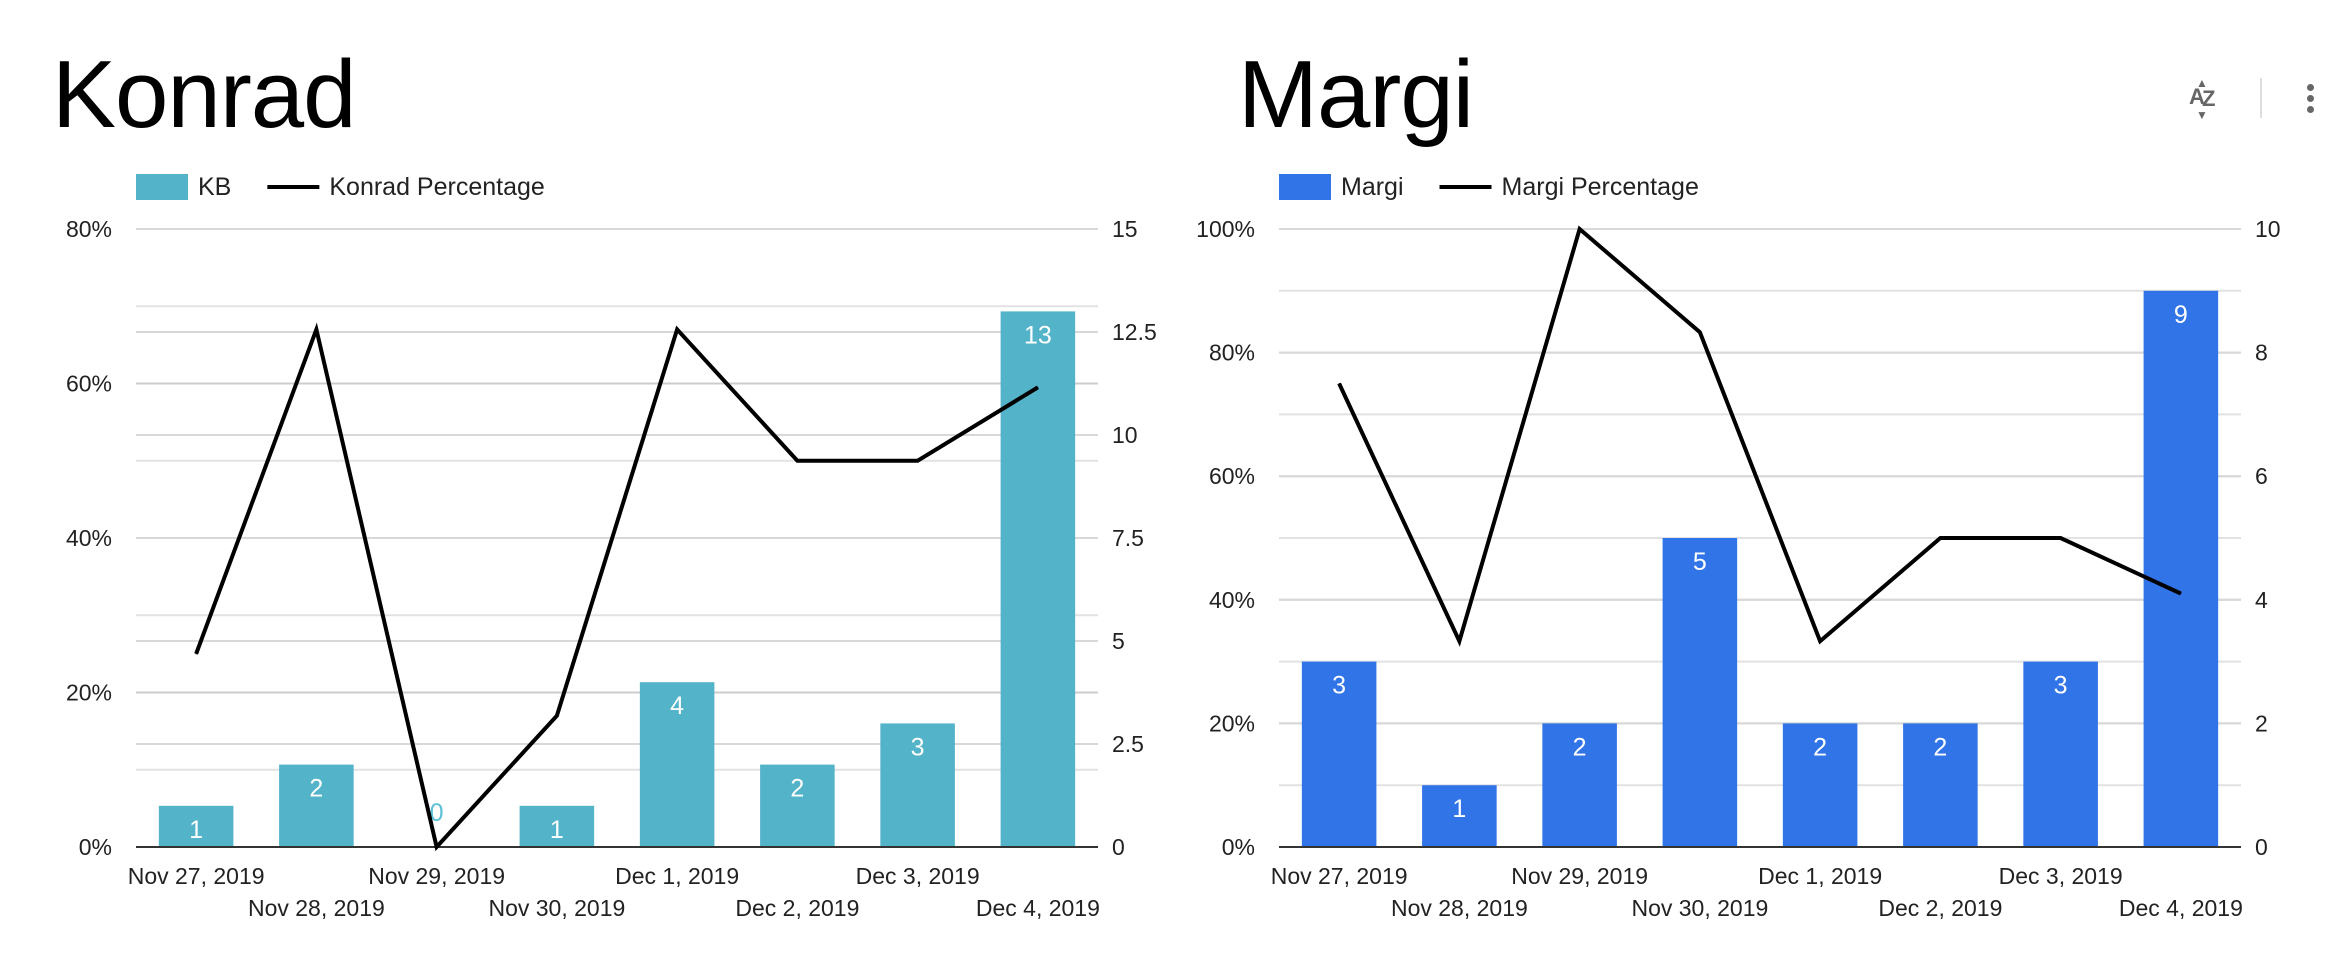 Image resolution: width=2336 pixels, height=964 pixels. Describe the element at coordinates (2261, 98) in the screenshot. I see `toolbar-divider` at that location.